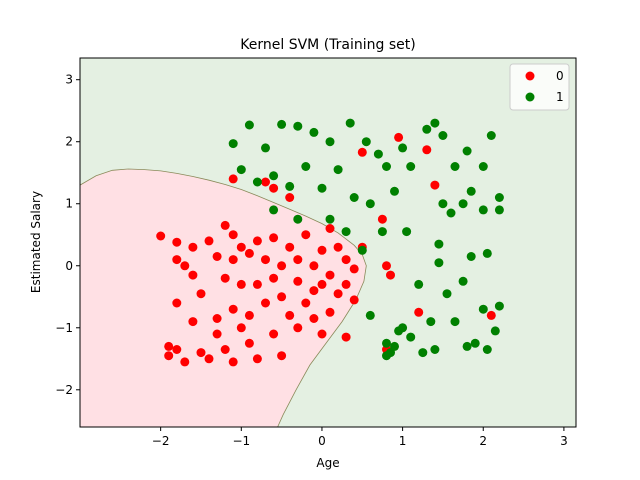 The width and height of the screenshot is (640, 480). Describe the element at coordinates (67, 235) in the screenshot. I see `y-axis: −2 −1 0 1 2 3` at that location.